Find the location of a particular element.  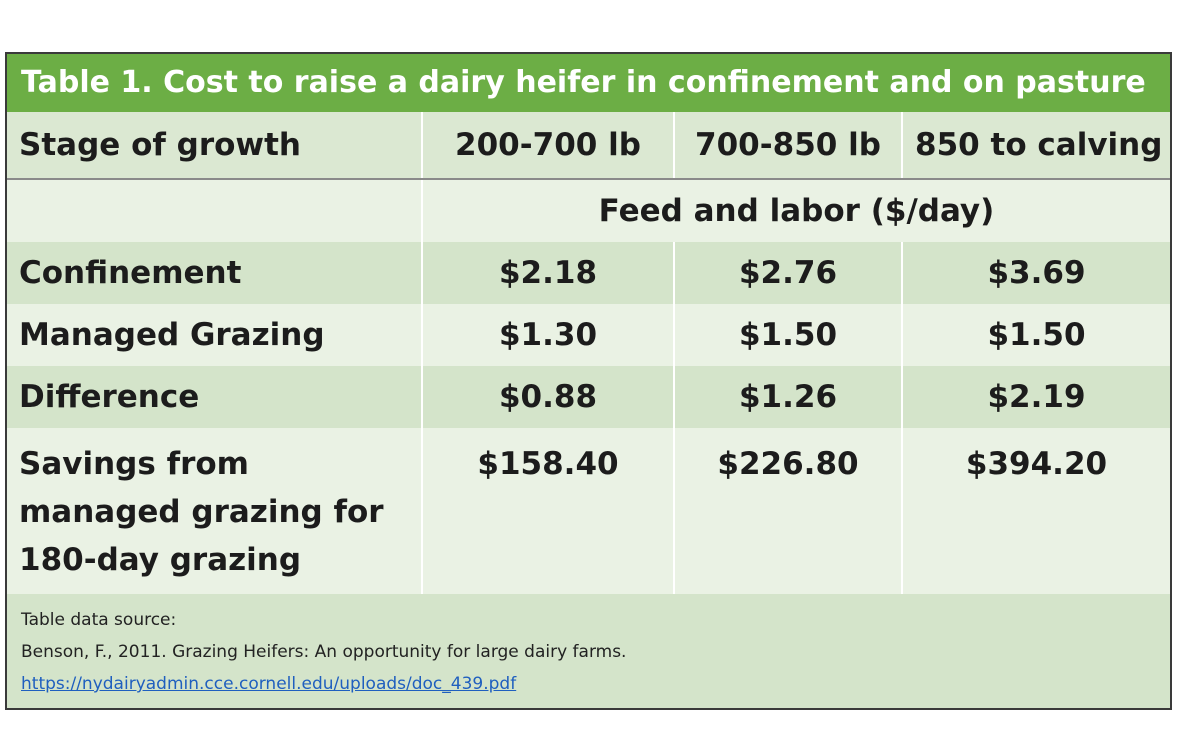

cell: $2.76 is located at coordinates (788, 273).